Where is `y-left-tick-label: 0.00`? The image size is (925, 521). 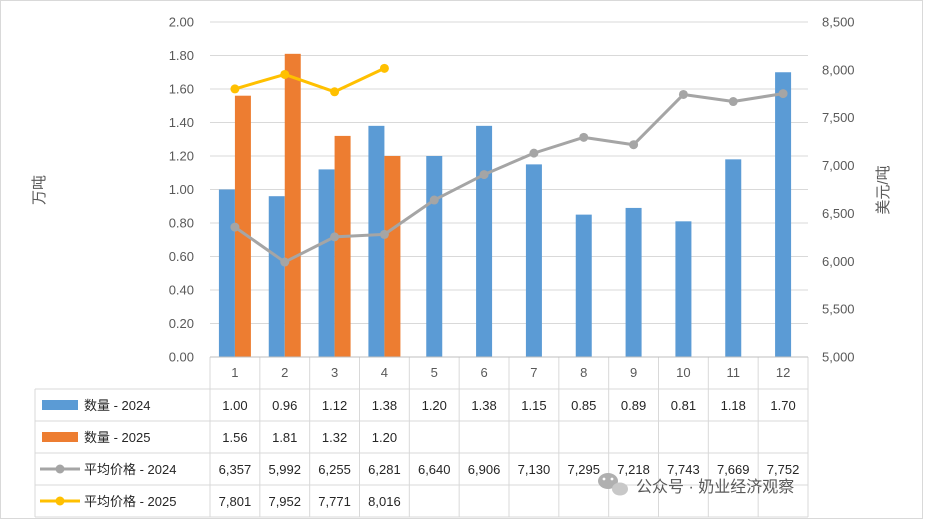
y-left-tick-label: 0.00 is located at coordinates (181, 357).